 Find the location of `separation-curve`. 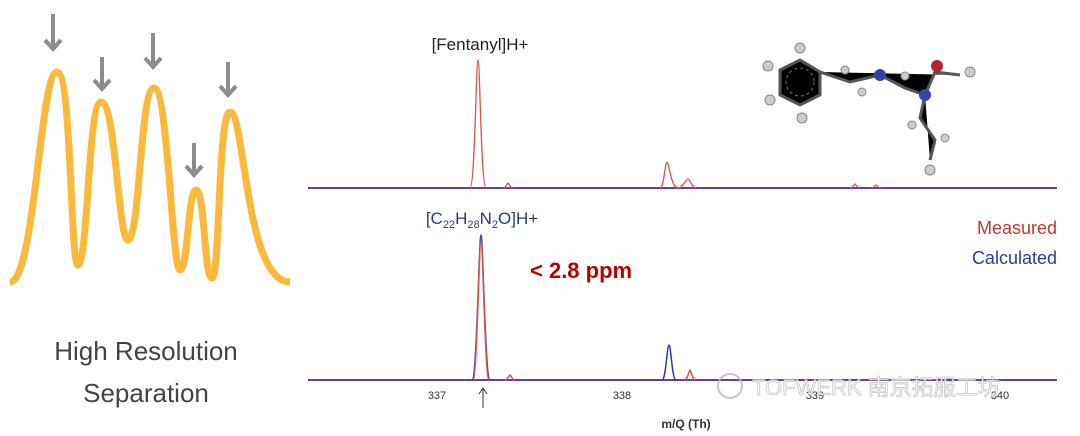

separation-curve is located at coordinates (149, 177).